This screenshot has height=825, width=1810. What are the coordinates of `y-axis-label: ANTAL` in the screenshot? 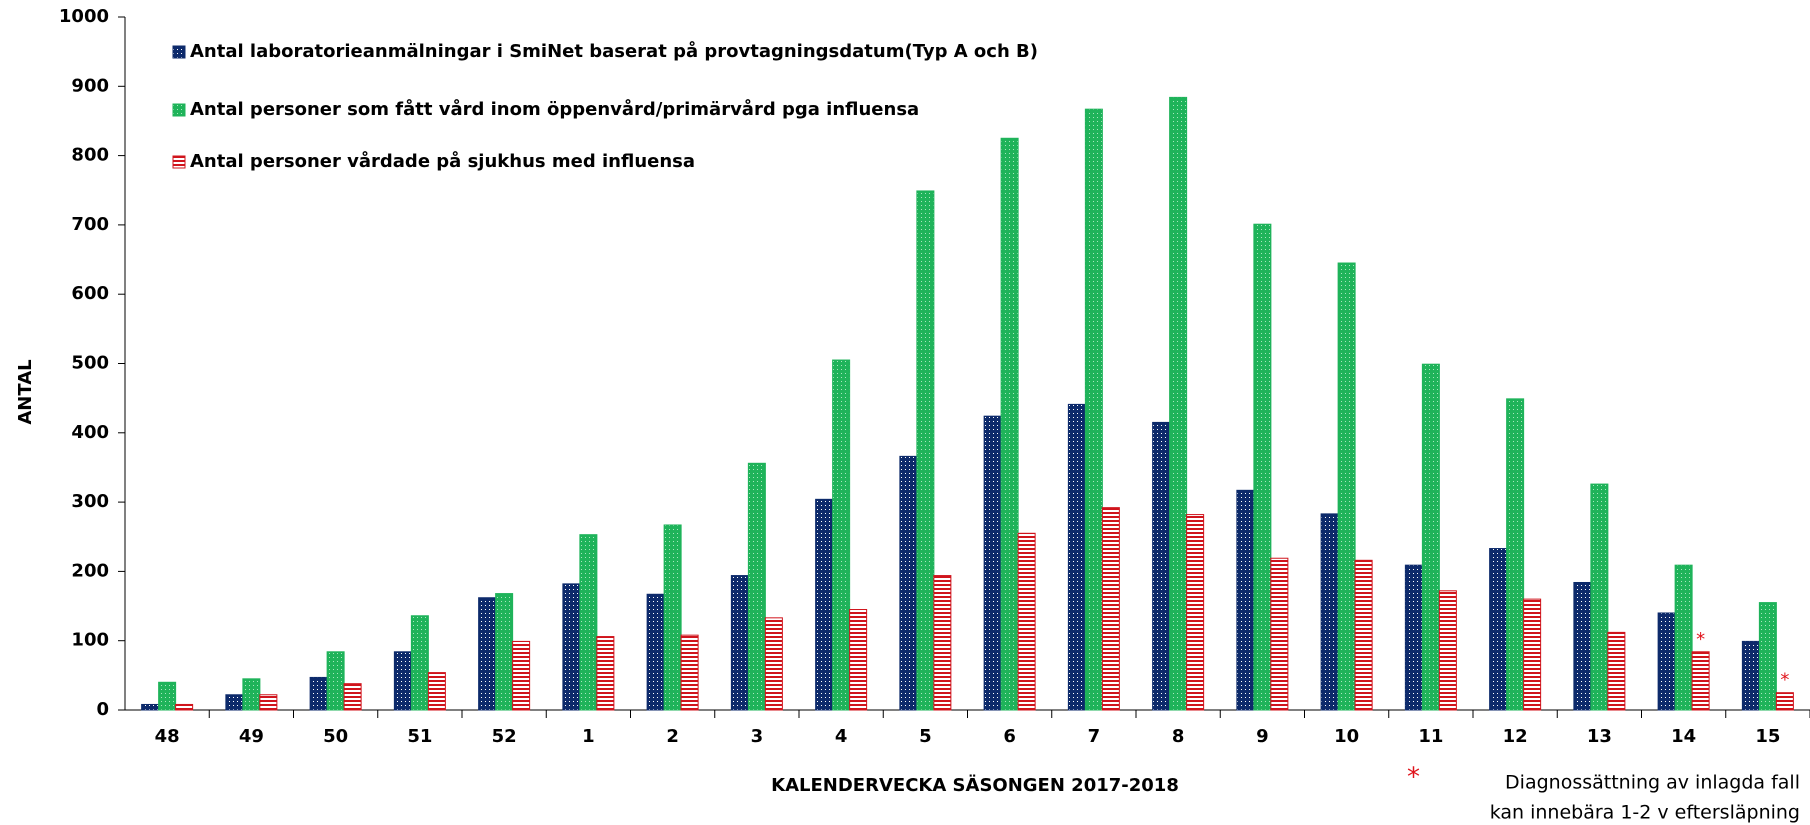 It's located at (25, 391).